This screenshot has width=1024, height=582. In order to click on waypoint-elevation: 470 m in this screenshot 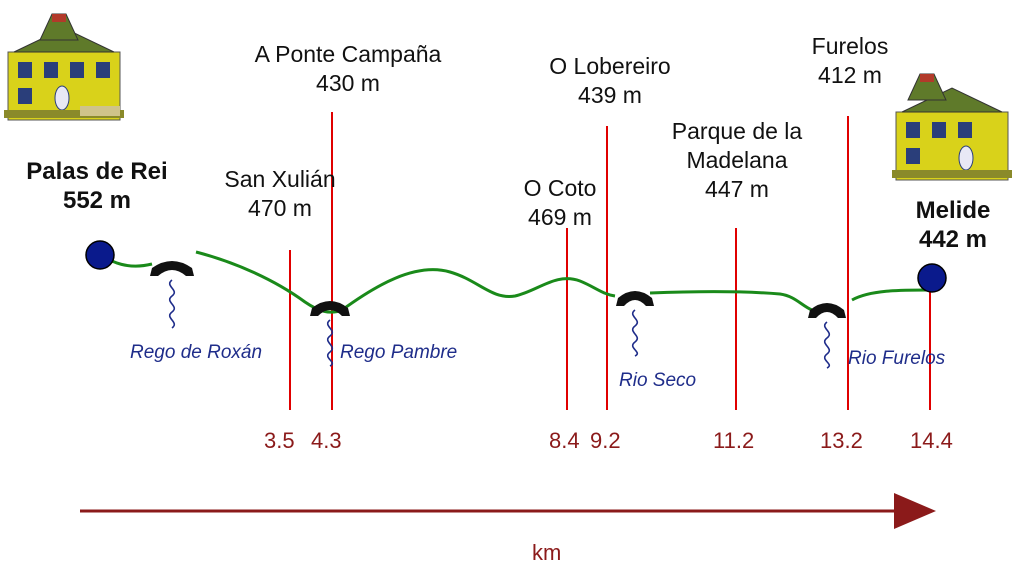, I will do `click(280, 208)`.